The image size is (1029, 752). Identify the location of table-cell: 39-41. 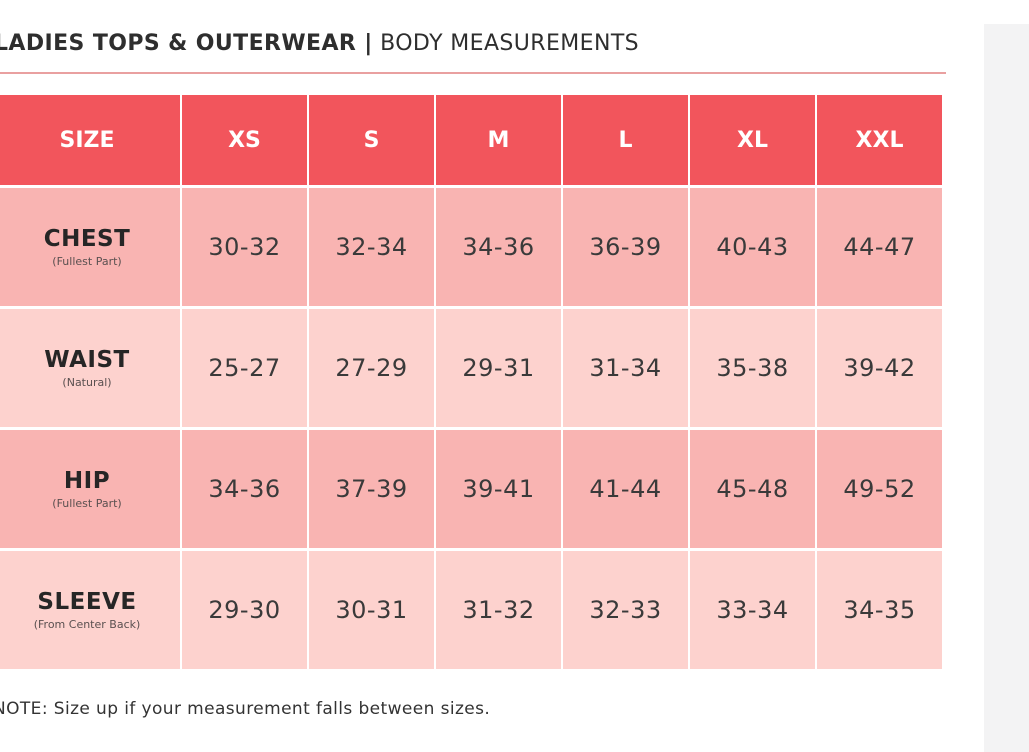
(498, 489).